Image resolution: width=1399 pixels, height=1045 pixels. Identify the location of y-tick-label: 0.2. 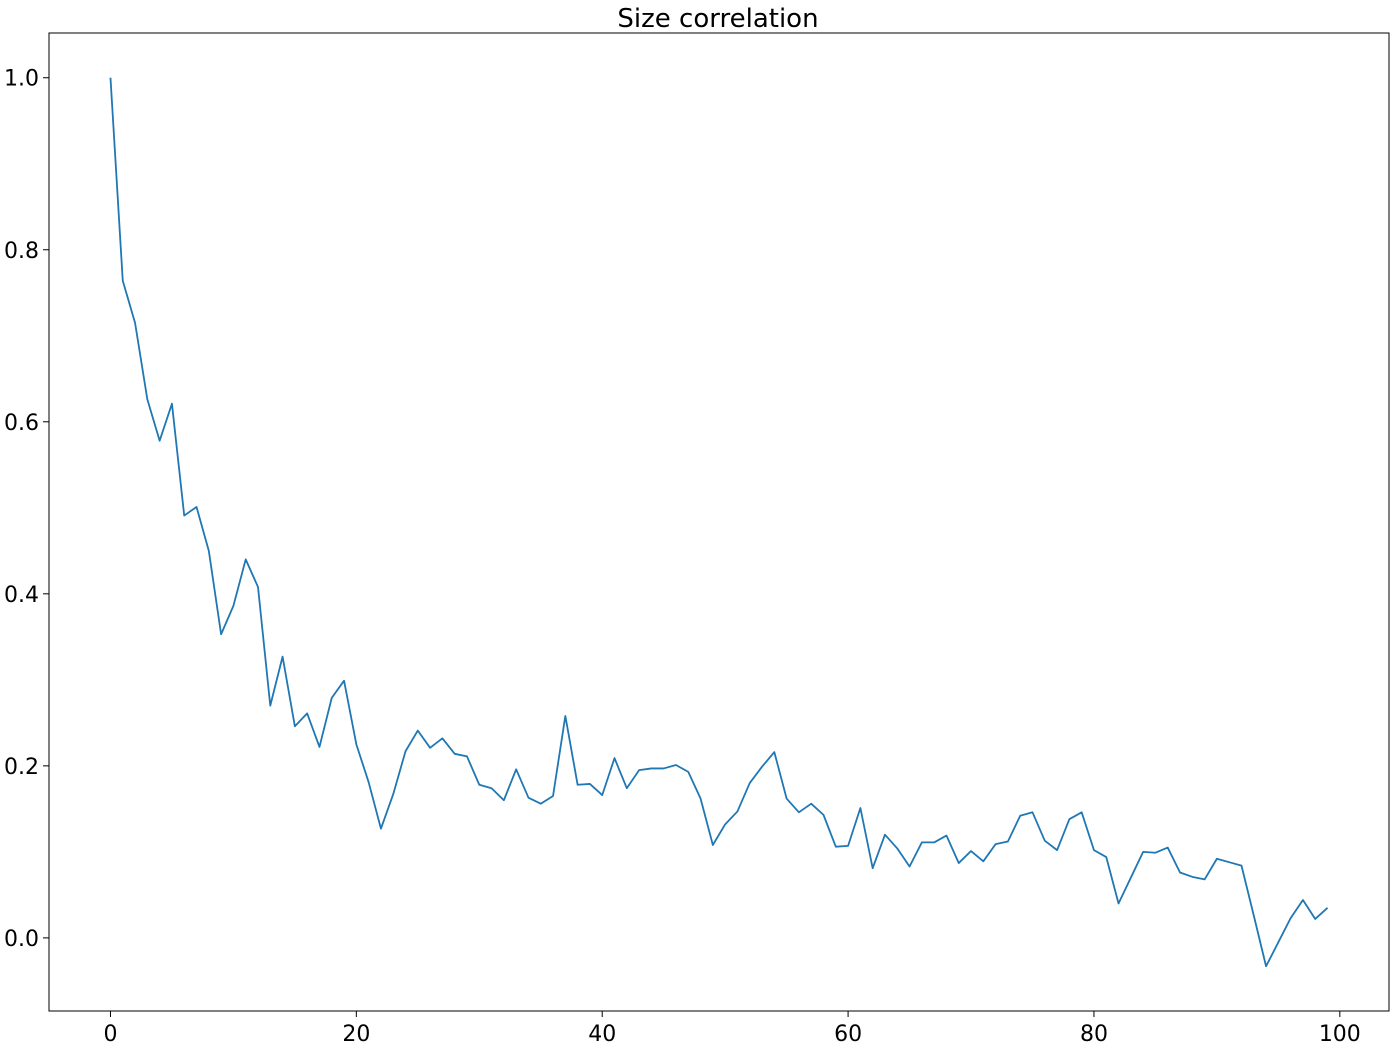
(21, 767).